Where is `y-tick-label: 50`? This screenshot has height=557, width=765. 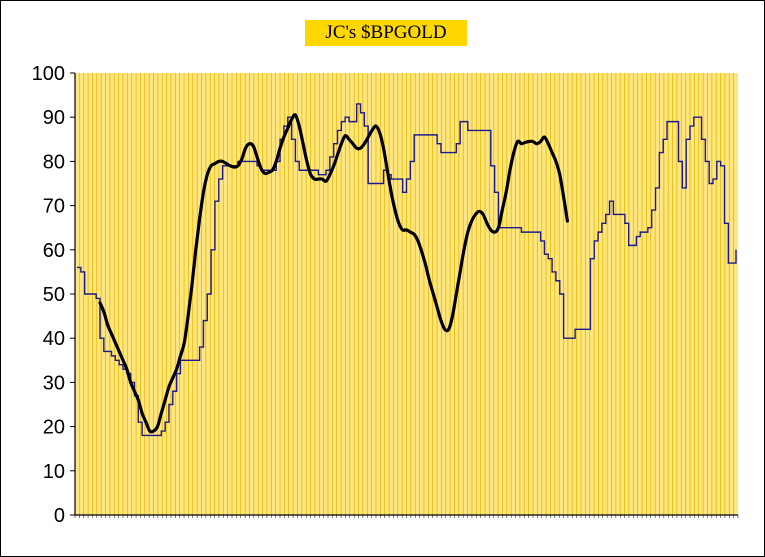 y-tick-label: 50 is located at coordinates (54, 295).